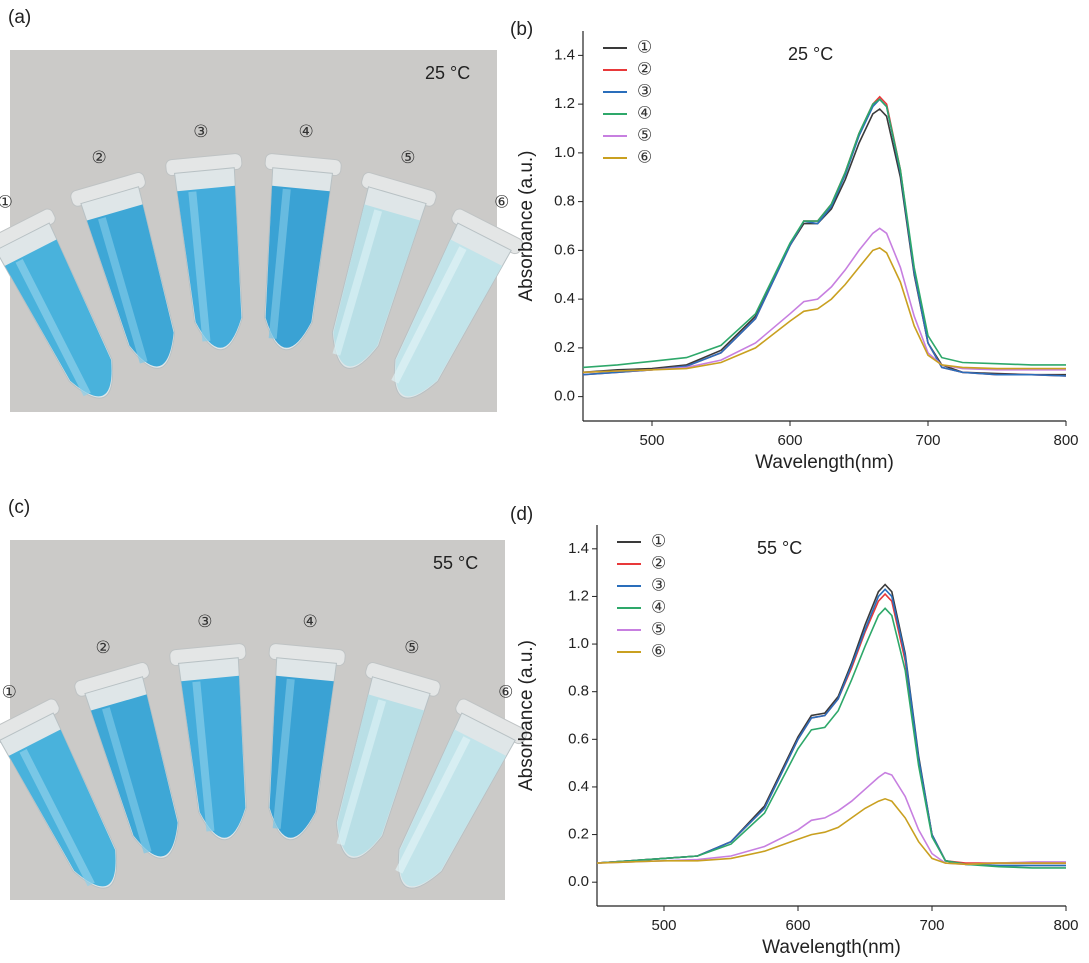  What do you see at coordinates (455, 563) in the screenshot?
I see `temperature-label: 55 °C` at bounding box center [455, 563].